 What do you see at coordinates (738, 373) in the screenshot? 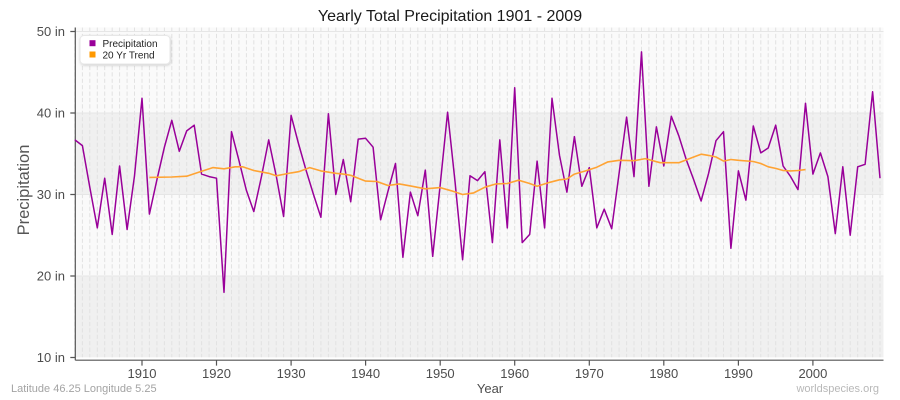
I see `svg-text: 1990` at bounding box center [738, 373].